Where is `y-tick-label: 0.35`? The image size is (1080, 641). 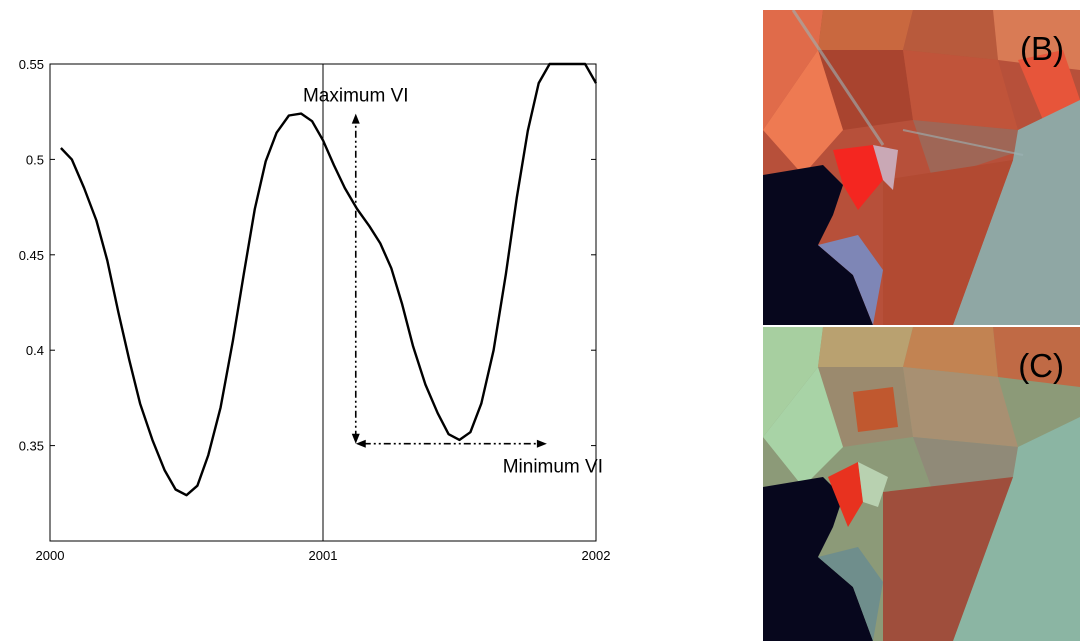
y-tick-label: 0.35 is located at coordinates (31, 446).